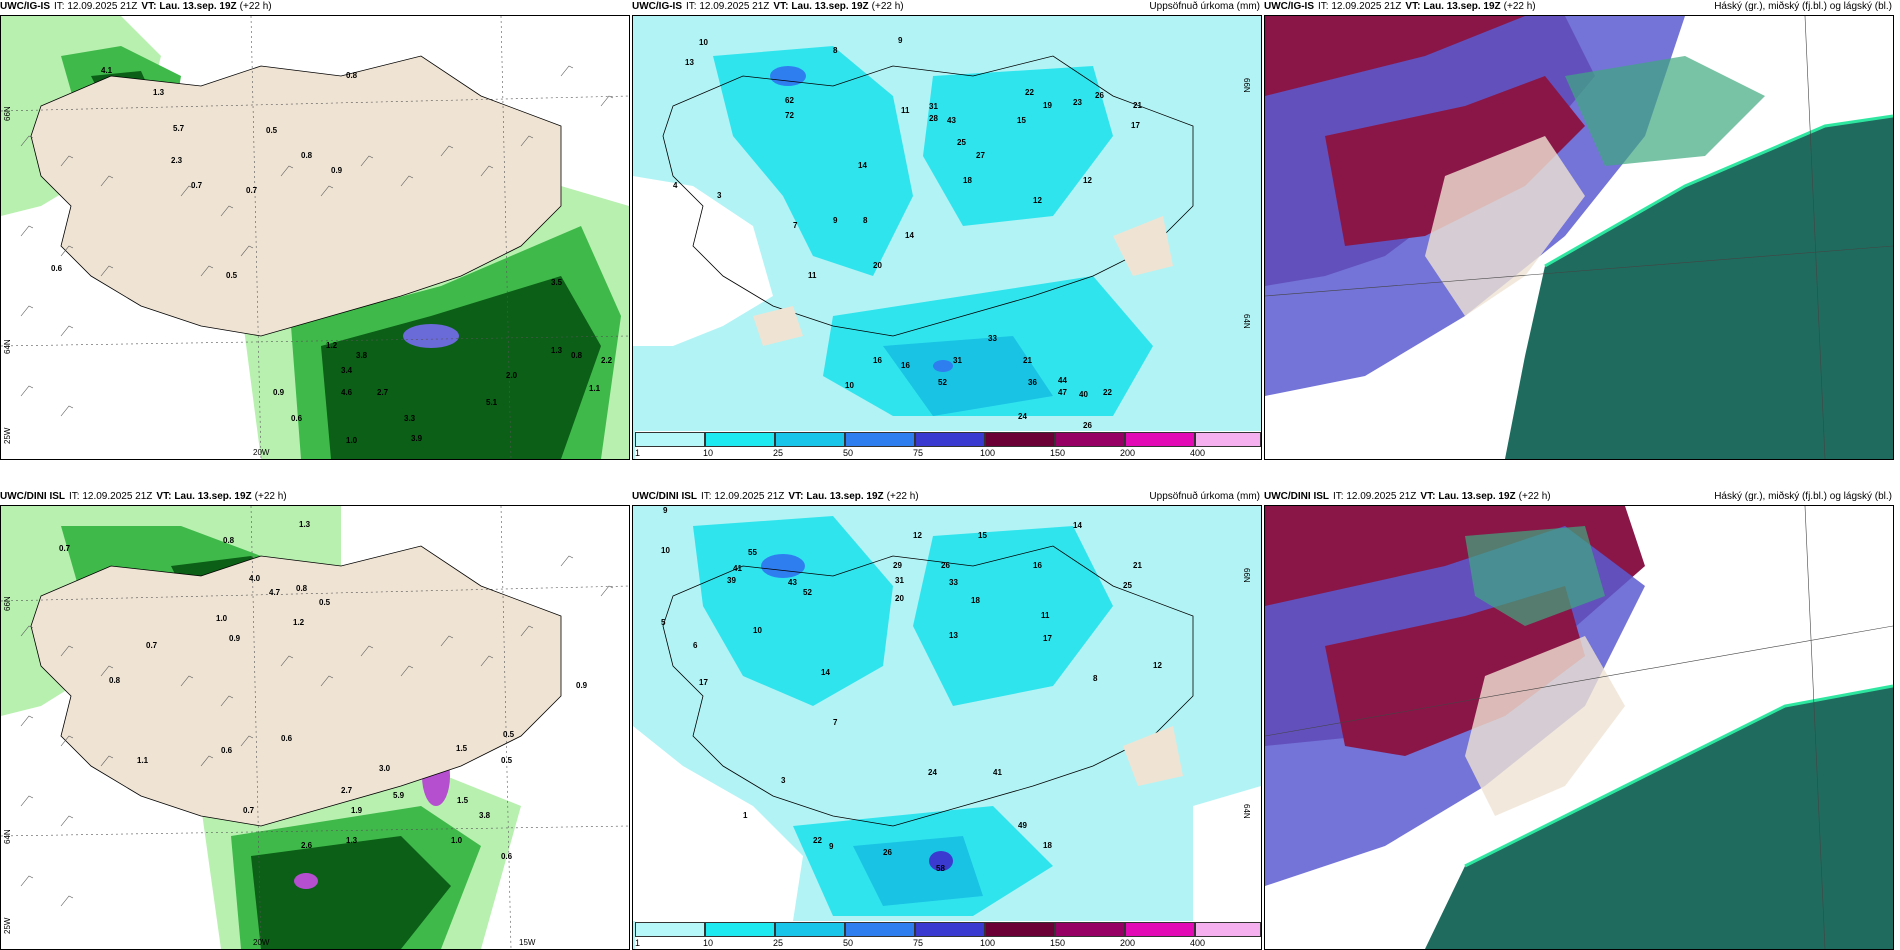 The width and height of the screenshot is (1900, 950). Describe the element at coordinates (25, 6) in the screenshot. I see `model-label: UWC/IG-IS` at that location.